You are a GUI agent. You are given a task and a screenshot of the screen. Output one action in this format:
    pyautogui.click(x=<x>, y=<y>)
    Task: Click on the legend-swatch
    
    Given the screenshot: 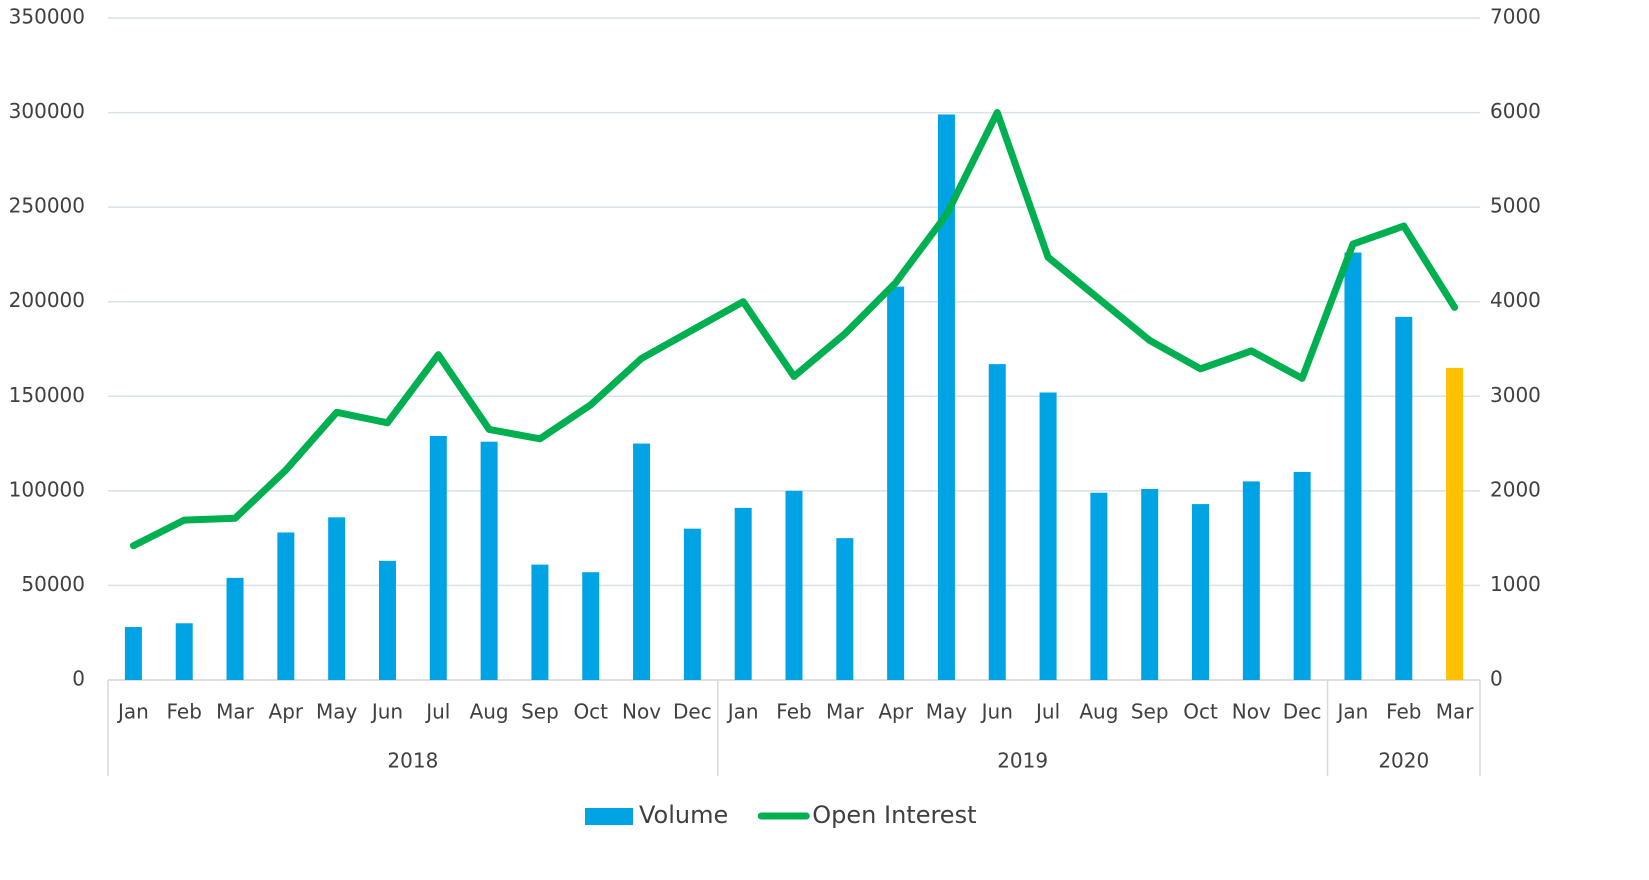 What is the action you would take?
    pyautogui.click(x=609, y=816)
    